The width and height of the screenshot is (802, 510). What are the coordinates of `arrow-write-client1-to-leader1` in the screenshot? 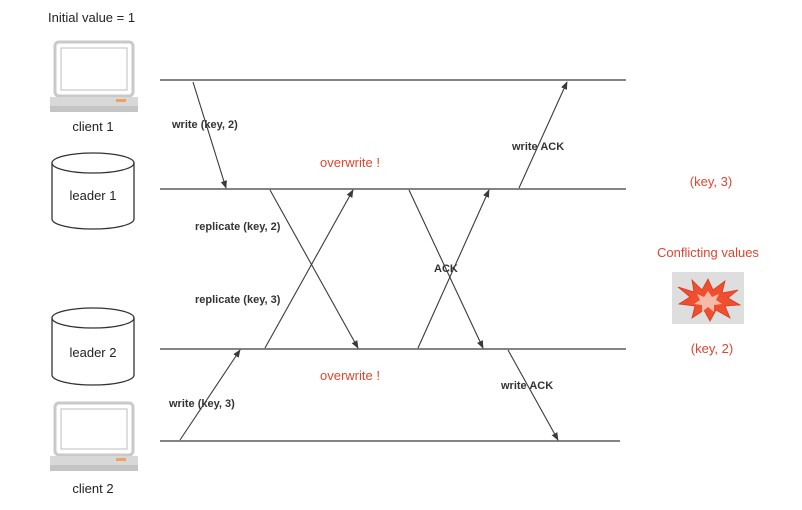 It's located at (209, 135).